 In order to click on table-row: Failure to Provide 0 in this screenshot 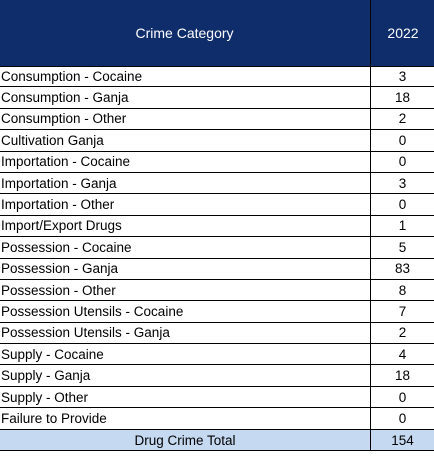, I will do `click(217, 419)`.